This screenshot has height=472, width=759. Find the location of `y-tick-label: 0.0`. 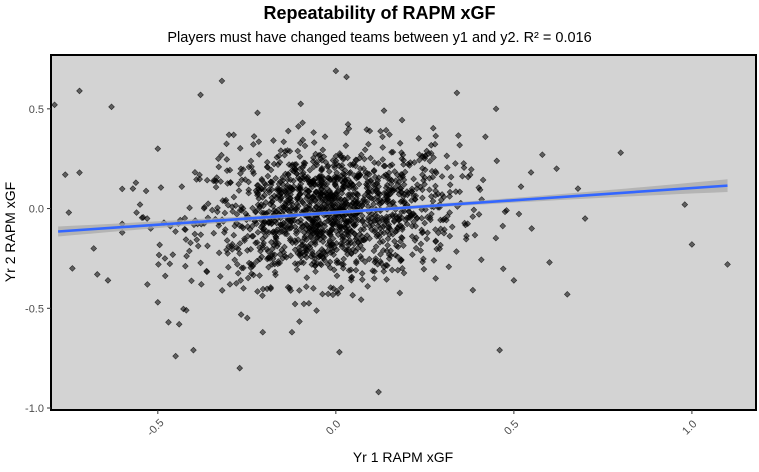

y-tick-label: 0.0 is located at coordinates (36, 210).